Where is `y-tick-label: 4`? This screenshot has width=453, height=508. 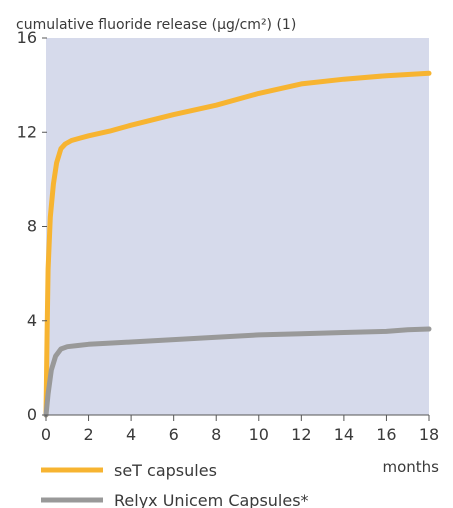 y-tick-label: 4 is located at coordinates (32, 320).